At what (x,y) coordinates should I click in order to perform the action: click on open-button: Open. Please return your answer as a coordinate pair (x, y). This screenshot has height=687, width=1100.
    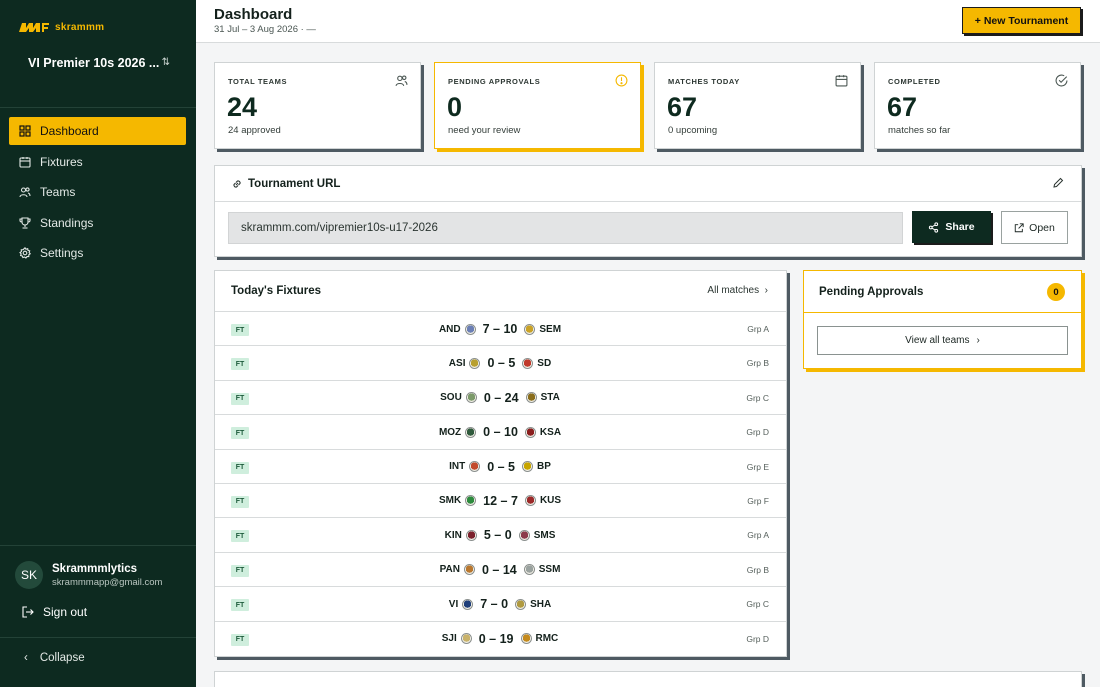
    Looking at the image, I should click on (1034, 227).